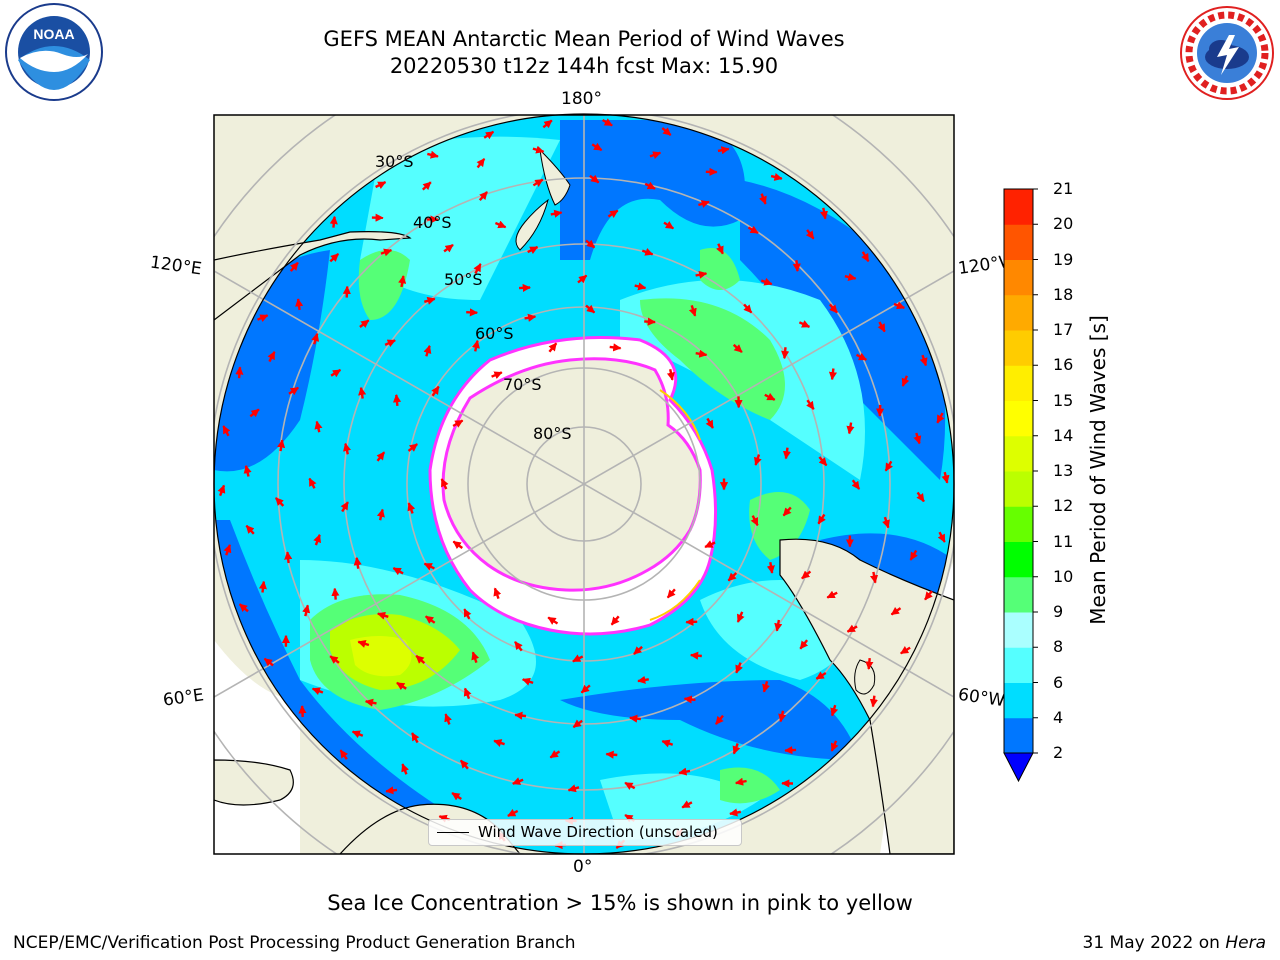  Describe the element at coordinates (1151, 943) in the screenshot. I see `credit-date-text: 31 May 2022 on` at that location.